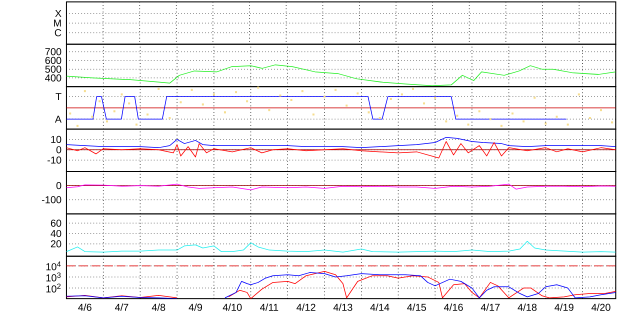  Describe the element at coordinates (55, 160) in the screenshot. I see `y-tick-label: -10` at that location.